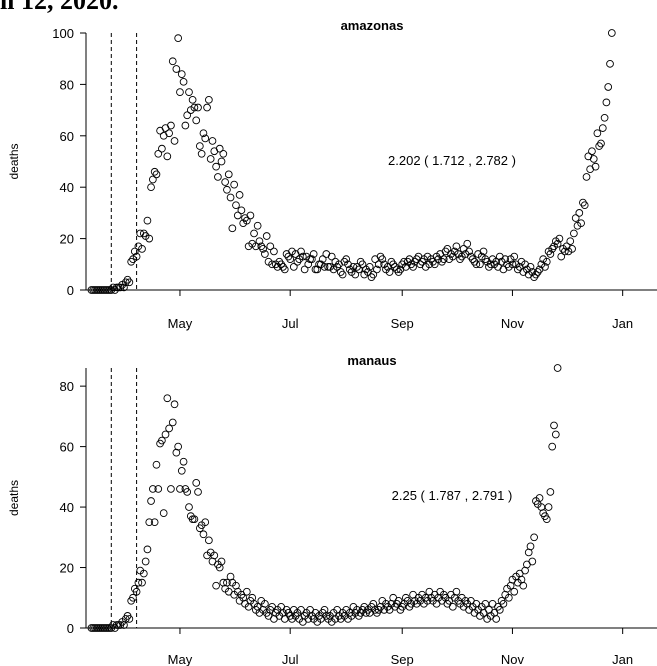 The width and height of the screenshot is (657, 666). Describe the element at coordinates (180, 659) in the screenshot. I see `x-tick-label: May` at that location.